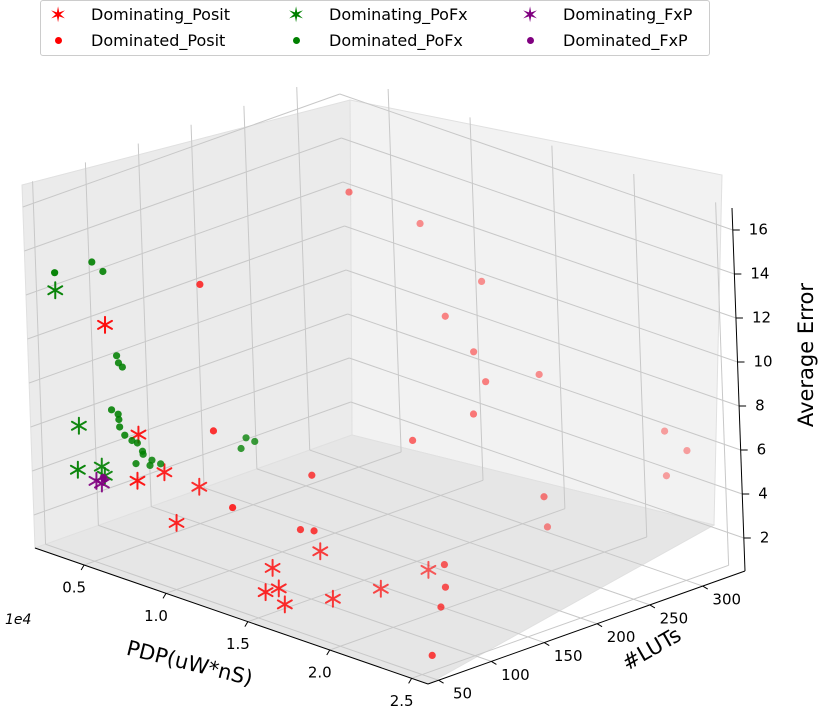 This screenshot has width=822, height=706. What do you see at coordinates (320, 673) in the screenshot?
I see `x-tick-label: 2.0` at bounding box center [320, 673].